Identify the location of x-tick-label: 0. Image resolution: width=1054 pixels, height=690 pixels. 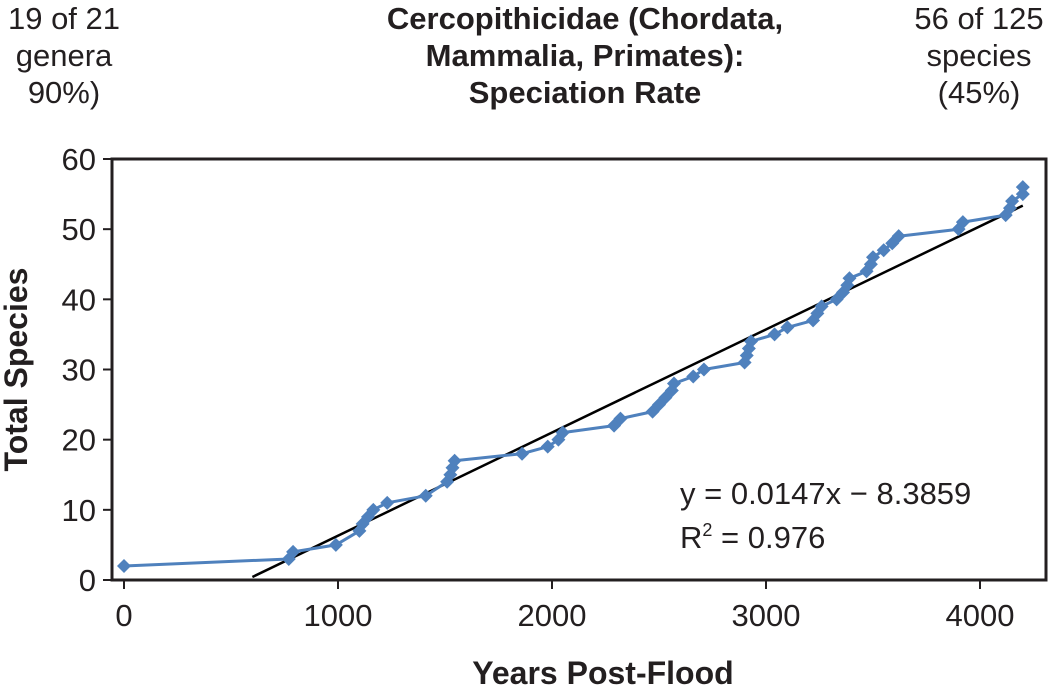
(123, 615).